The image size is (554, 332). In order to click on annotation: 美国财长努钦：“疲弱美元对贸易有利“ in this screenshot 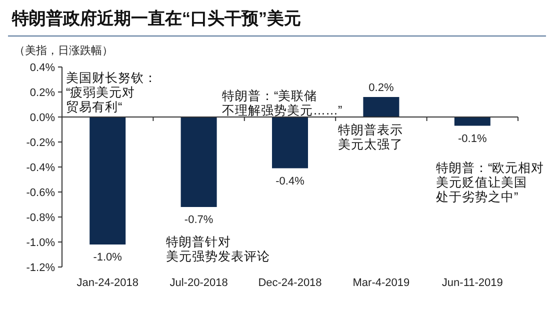, I will do `click(111, 92)`.